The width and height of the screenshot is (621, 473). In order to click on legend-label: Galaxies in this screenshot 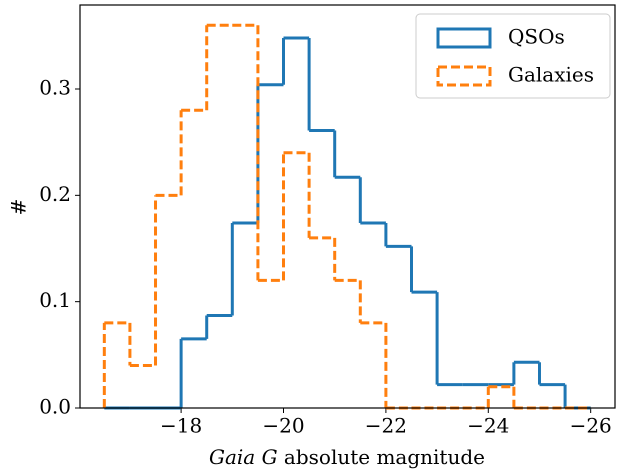, I will do `click(551, 75)`.